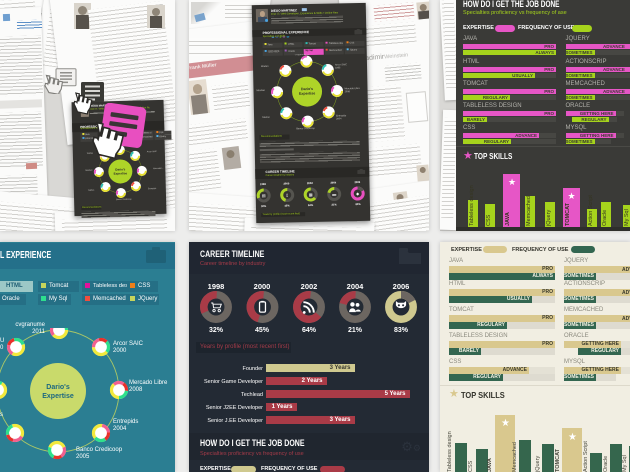 The image size is (630, 472). What do you see at coordinates (302, 54) in the screenshot?
I see `svg-text: Capgemini Te` at bounding box center [302, 54].